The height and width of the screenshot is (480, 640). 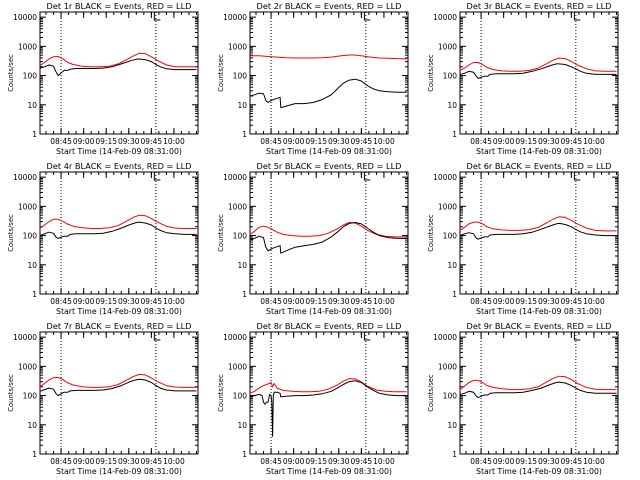 I want to click on plot-title: Det 9r BLACK = Events, RED = LLD, so click(x=539, y=326).